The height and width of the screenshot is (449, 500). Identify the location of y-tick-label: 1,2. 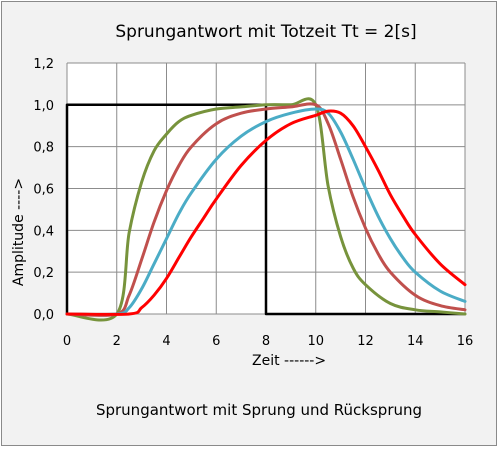
(43, 64).